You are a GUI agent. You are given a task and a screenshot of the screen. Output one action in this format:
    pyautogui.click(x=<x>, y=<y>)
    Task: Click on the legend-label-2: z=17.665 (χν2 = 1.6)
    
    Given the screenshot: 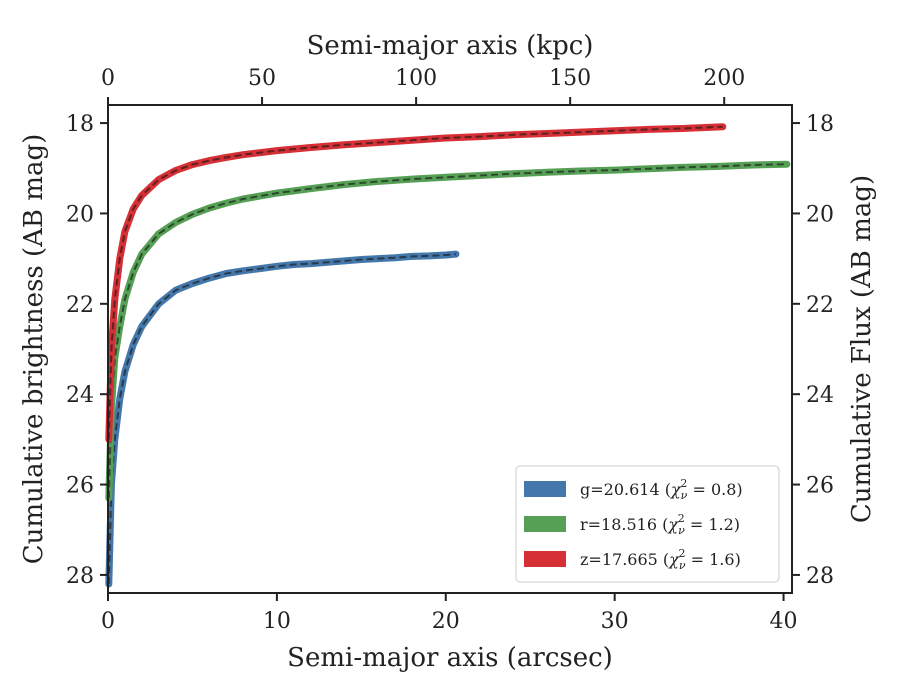 What is the action you would take?
    pyautogui.click(x=660, y=559)
    